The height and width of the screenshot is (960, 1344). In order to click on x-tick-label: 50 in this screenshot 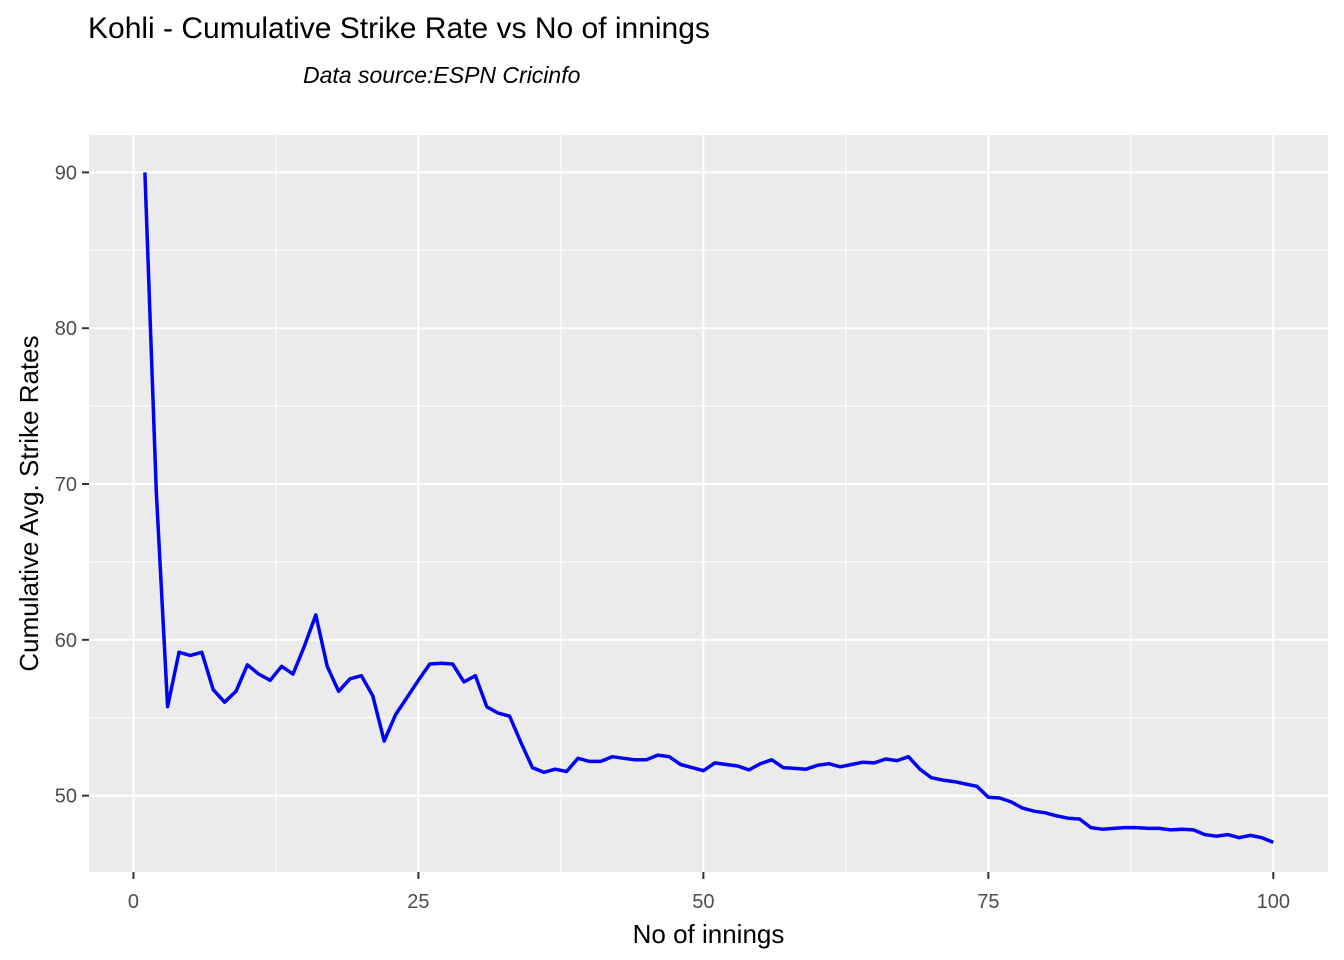, I will do `click(703, 902)`.